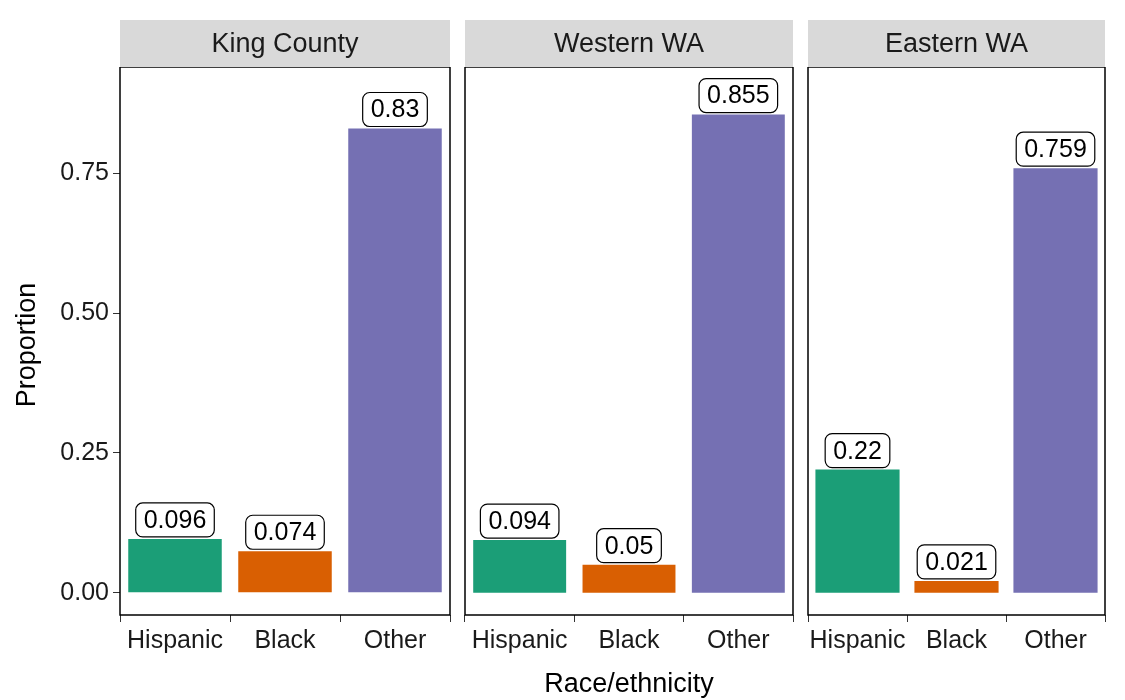  What do you see at coordinates (26, 345) in the screenshot?
I see `y-axis-title: Proportion` at bounding box center [26, 345].